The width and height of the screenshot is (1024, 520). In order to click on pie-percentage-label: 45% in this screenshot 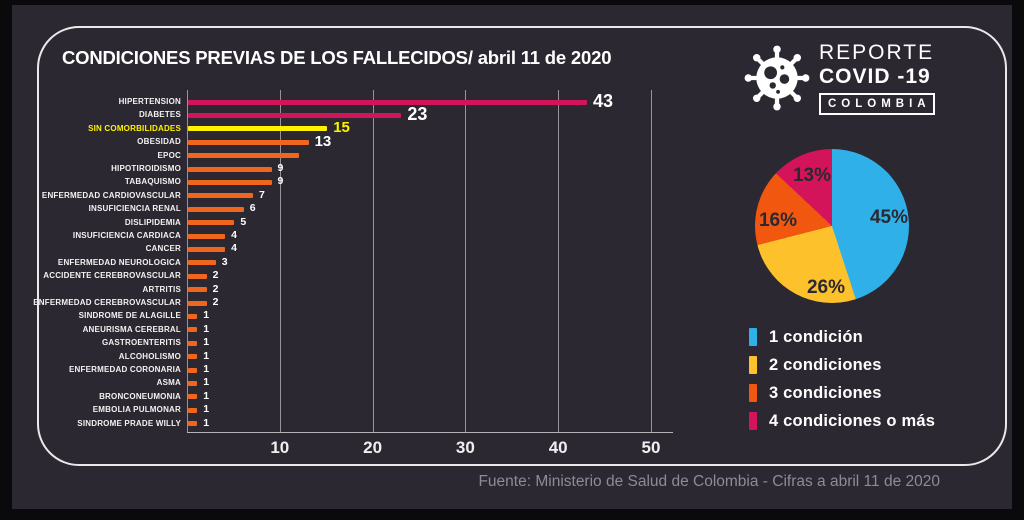, I will do `click(889, 217)`.